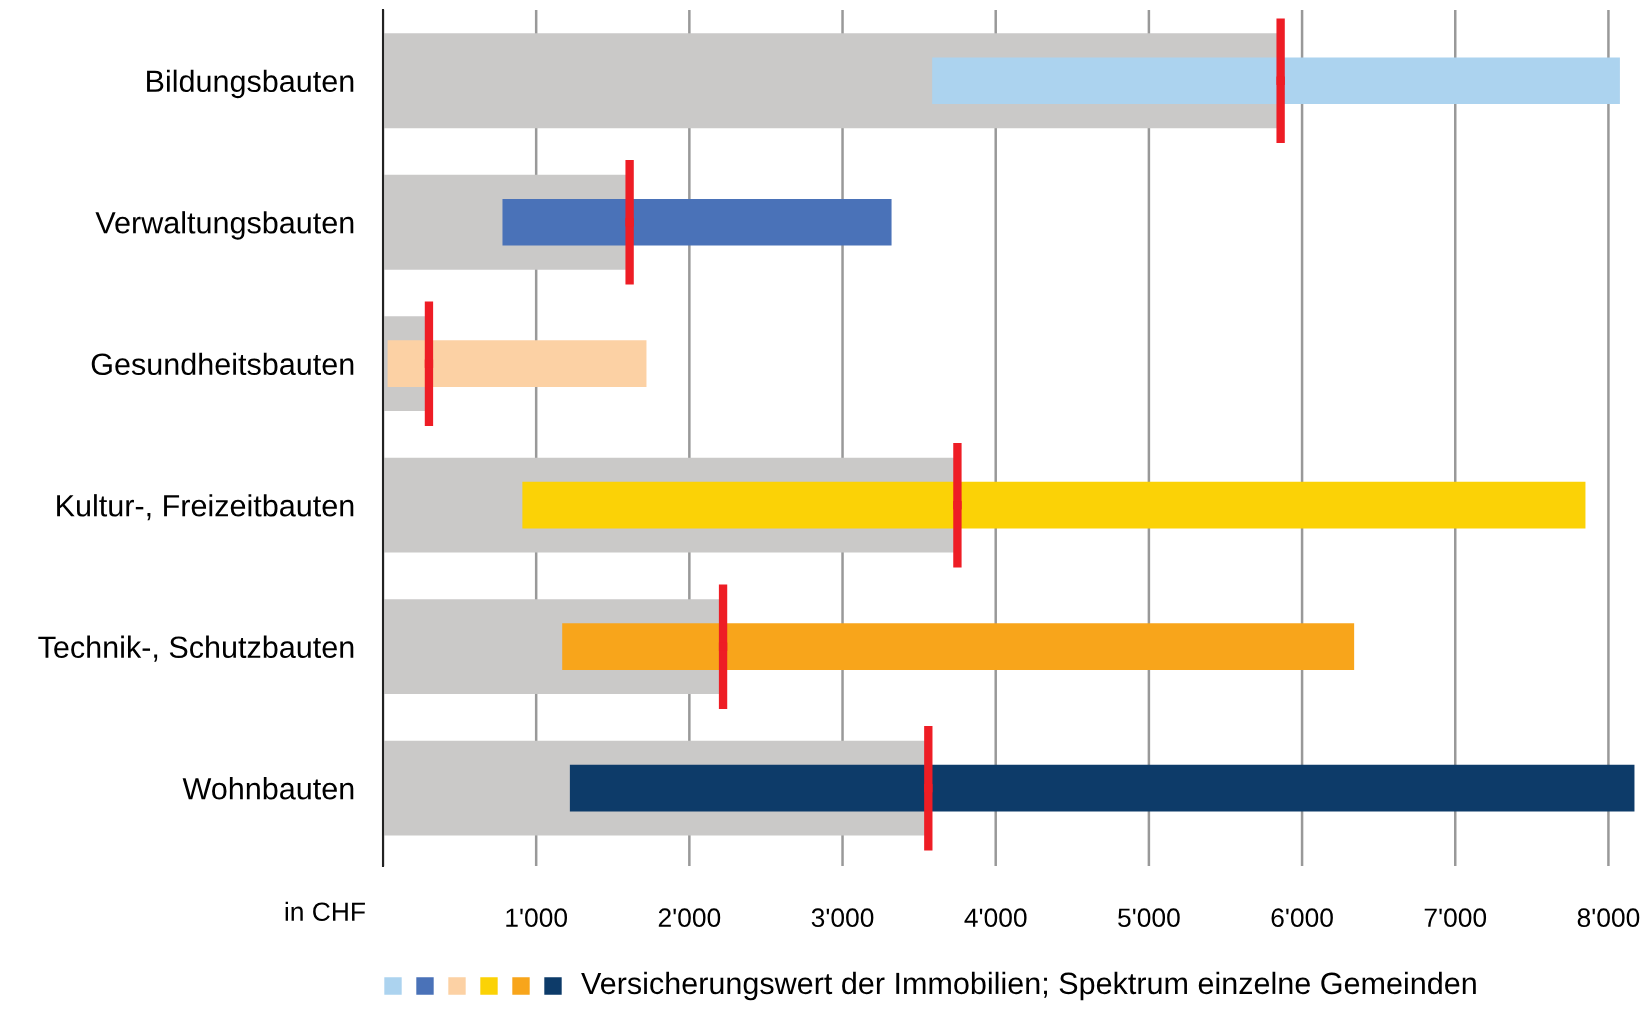  Describe the element at coordinates (1149, 918) in the screenshot. I see `x-tick-label: 5'000` at that location.